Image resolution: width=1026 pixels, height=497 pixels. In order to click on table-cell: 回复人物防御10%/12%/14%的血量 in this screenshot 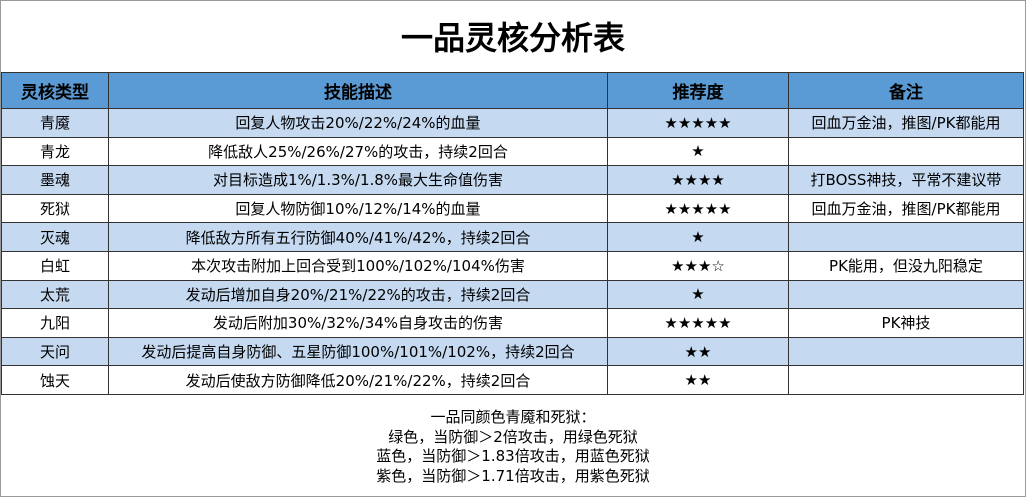, I will do `click(358, 208)`.